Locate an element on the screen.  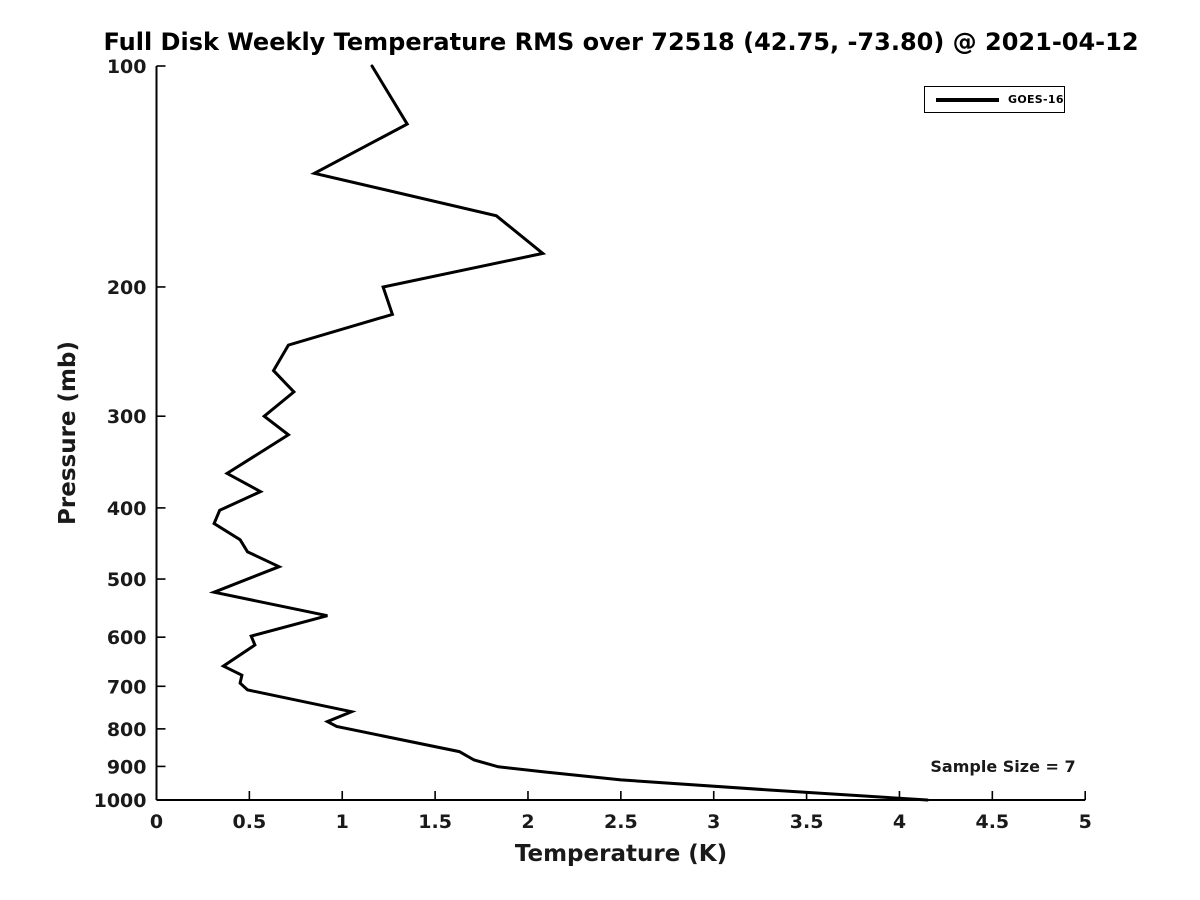
x-tick-label: 0 is located at coordinates (156, 822).